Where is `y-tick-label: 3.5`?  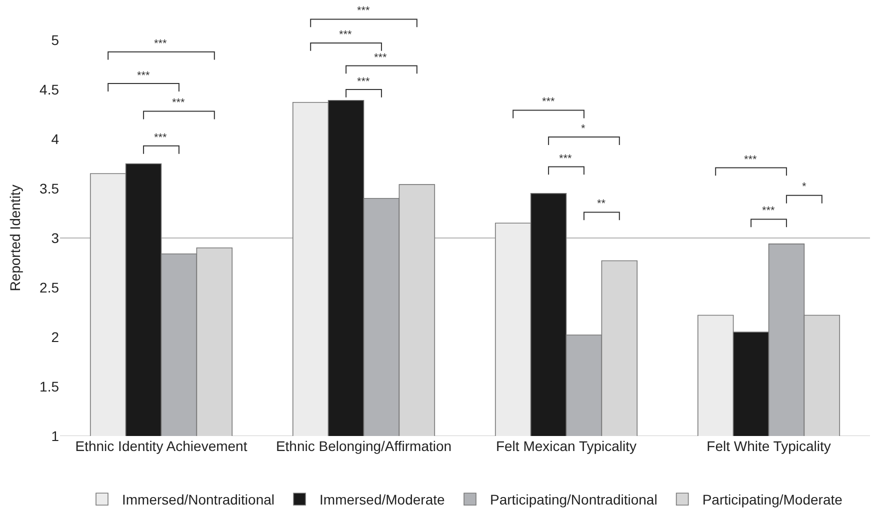 y-tick-label: 3.5 is located at coordinates (50, 188).